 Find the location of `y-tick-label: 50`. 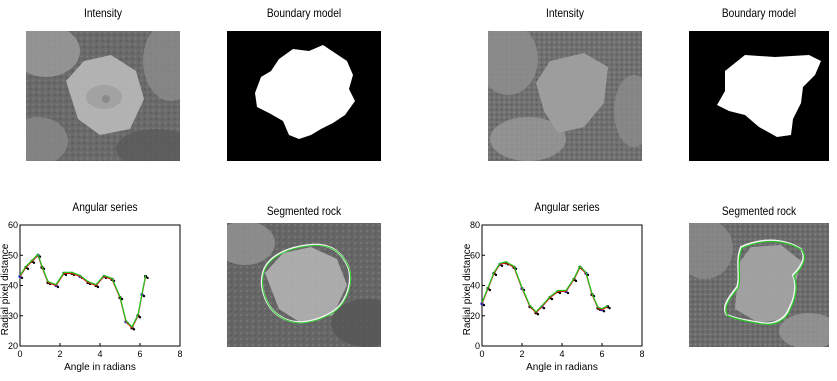

y-tick-label: 50 is located at coordinates (13, 255).